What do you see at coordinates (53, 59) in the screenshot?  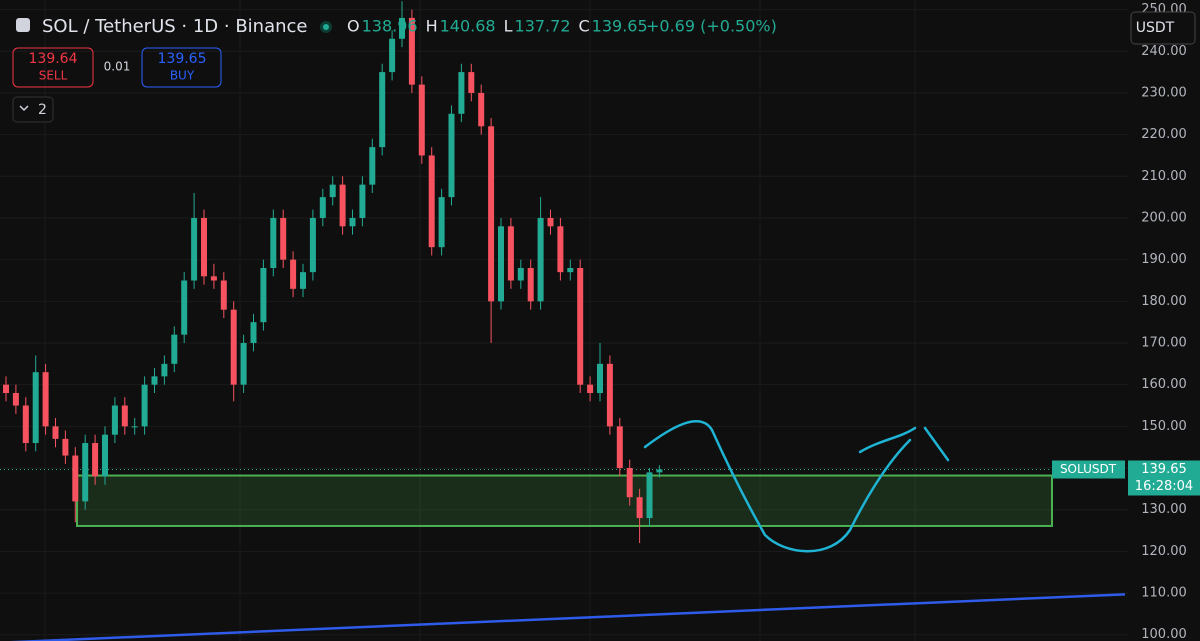 I see `sell-price: 139.64` at bounding box center [53, 59].